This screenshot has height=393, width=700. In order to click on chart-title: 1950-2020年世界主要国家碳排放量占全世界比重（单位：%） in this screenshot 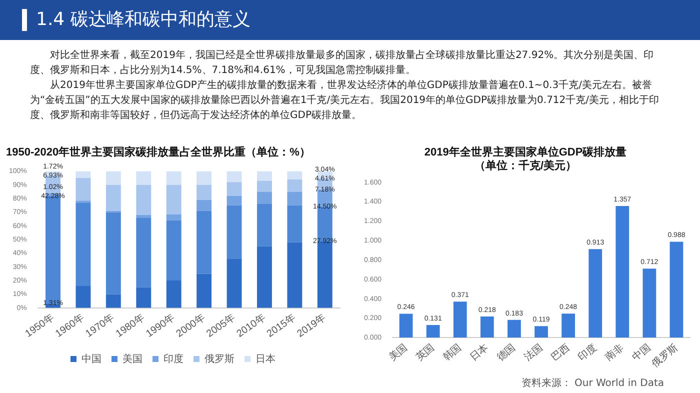, I will do `click(158, 152)`.